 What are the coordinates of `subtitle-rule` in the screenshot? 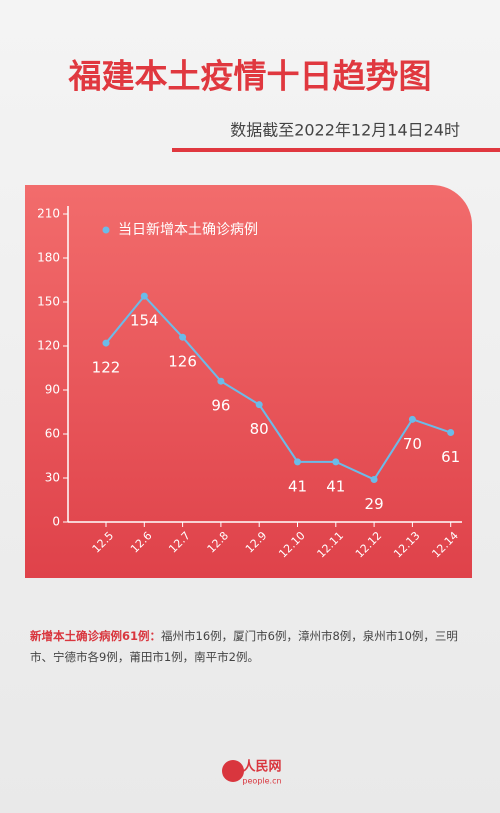 It's located at (336, 150).